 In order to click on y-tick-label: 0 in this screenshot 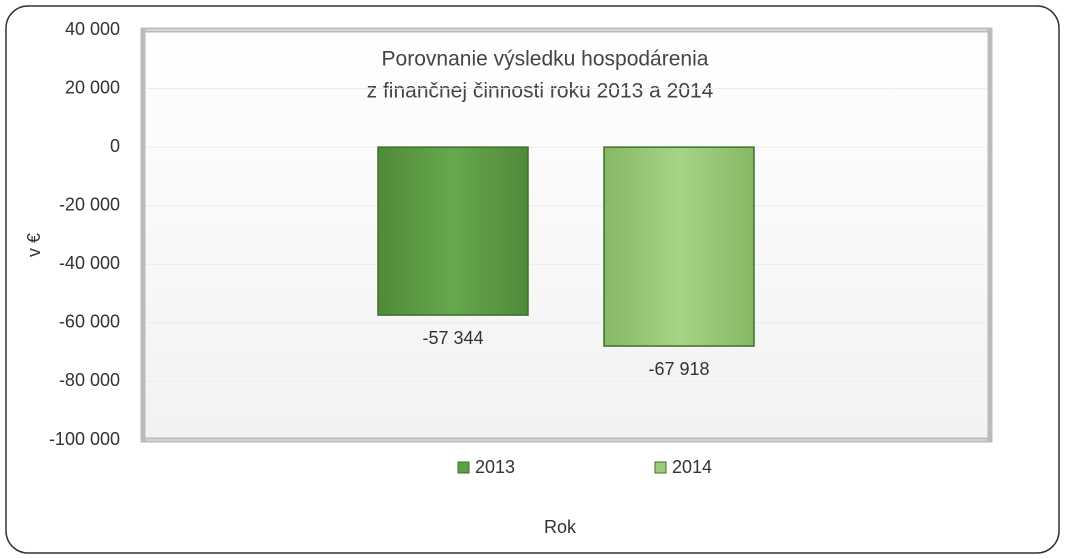, I will do `click(115, 146)`.